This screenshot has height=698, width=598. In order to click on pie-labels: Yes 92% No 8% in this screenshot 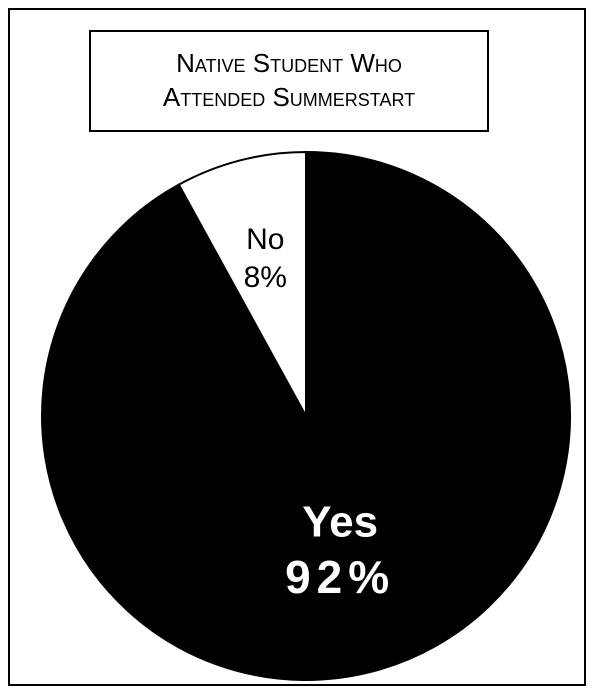, I will do `click(319, 413)`.